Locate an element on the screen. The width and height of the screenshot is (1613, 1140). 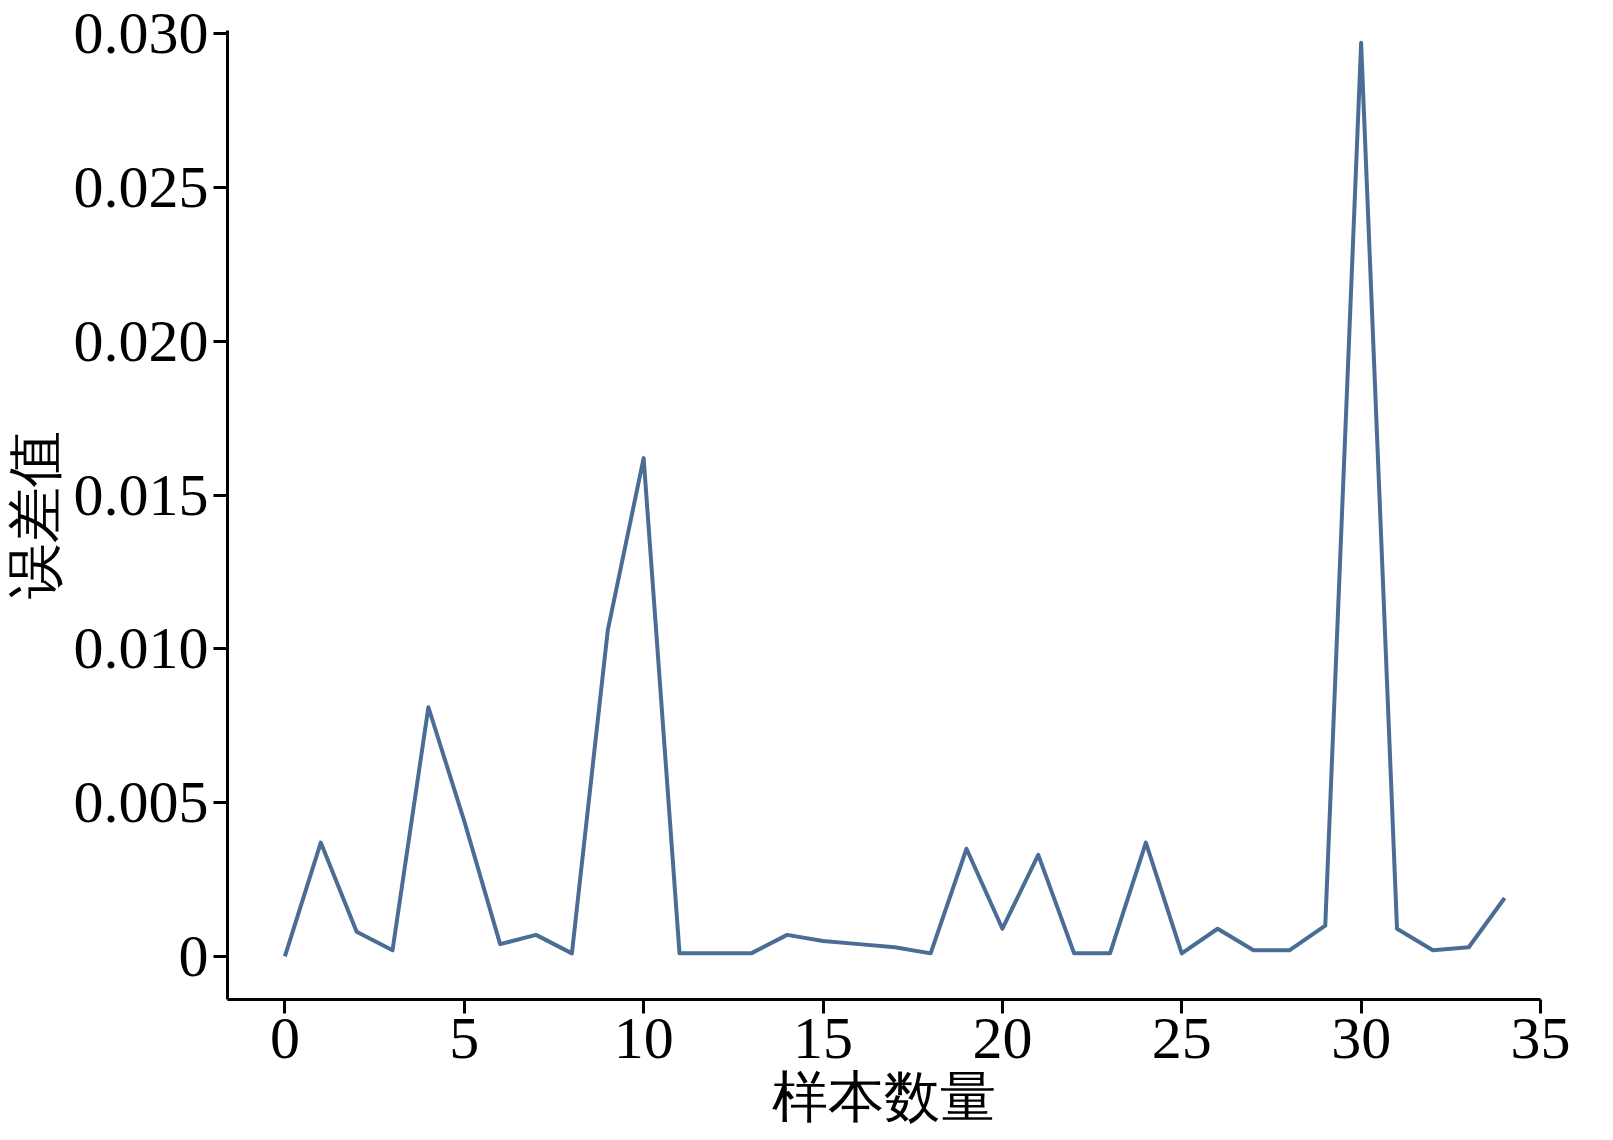
x-tick-label: 5 is located at coordinates (464, 1037).